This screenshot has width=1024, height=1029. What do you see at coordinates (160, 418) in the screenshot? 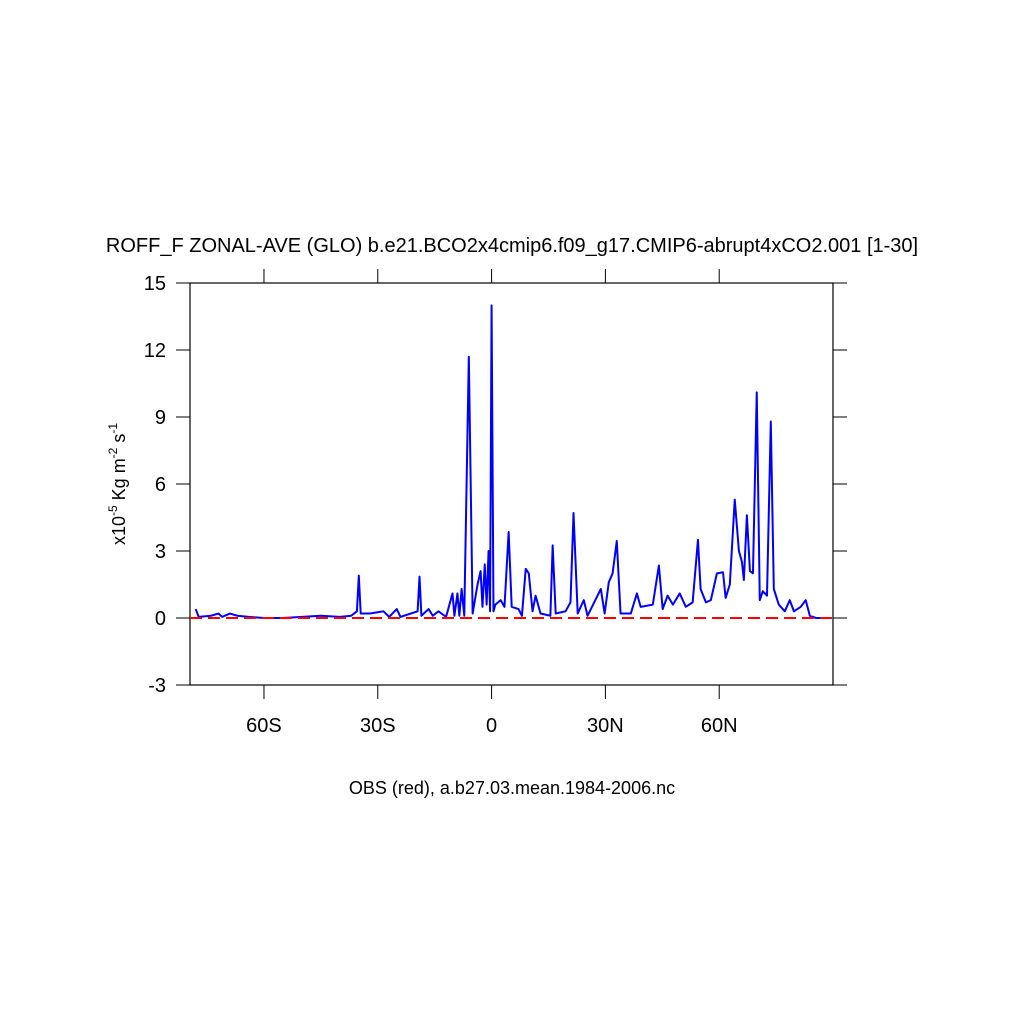
I see `y-tick-label: 9` at bounding box center [160, 418].